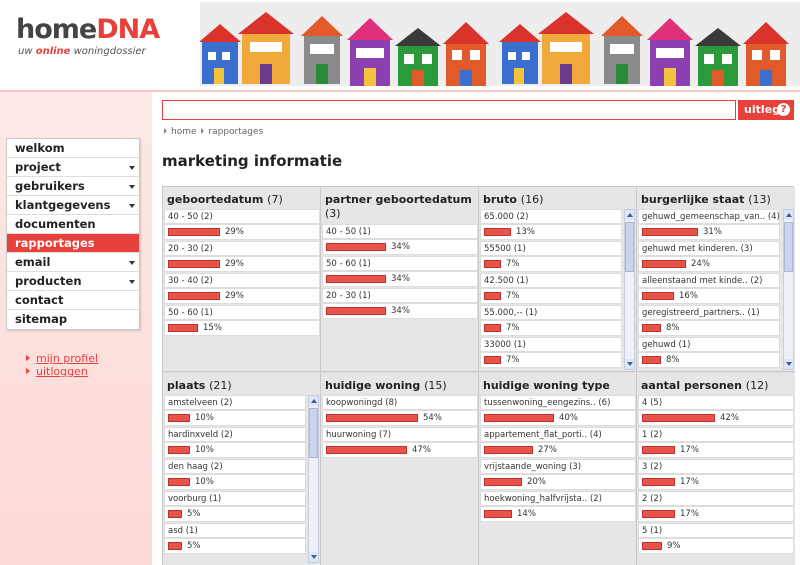  What do you see at coordinates (551, 257) in the screenshot?
I see `list-item: 55500 (1) 7%` at bounding box center [551, 257].